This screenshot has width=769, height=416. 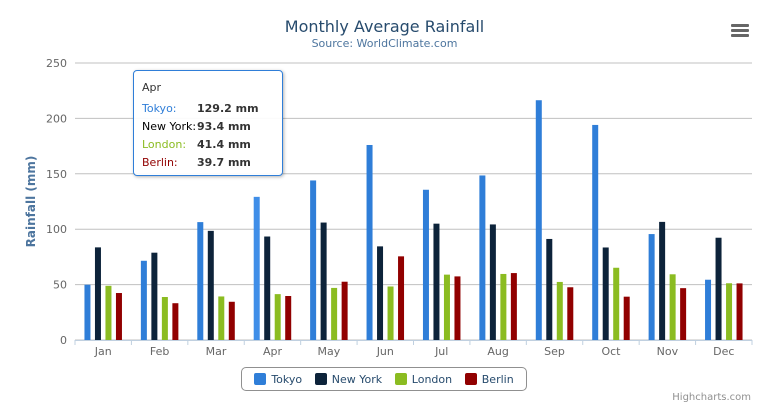 What do you see at coordinates (384, 43) in the screenshot?
I see `chart-subtitle: Source: WorldClimate.com` at bounding box center [384, 43].